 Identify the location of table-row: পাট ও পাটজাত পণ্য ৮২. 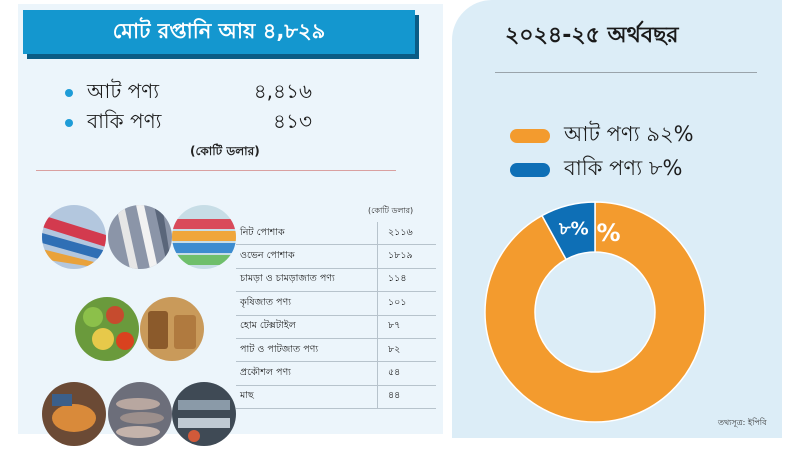
(336, 350).